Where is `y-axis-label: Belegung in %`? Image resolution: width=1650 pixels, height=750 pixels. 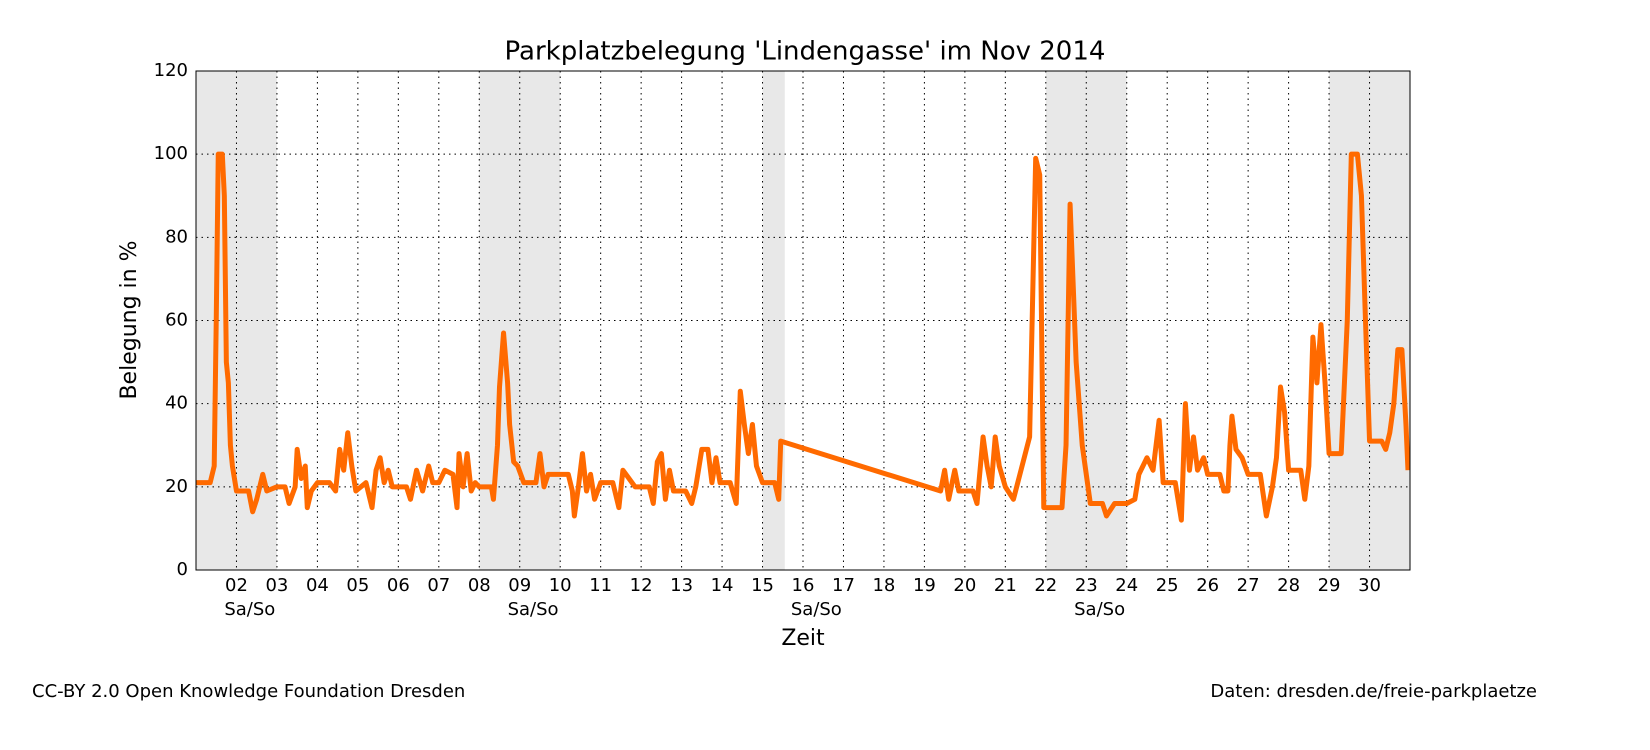 y-axis-label: Belegung in % is located at coordinates (129, 319).